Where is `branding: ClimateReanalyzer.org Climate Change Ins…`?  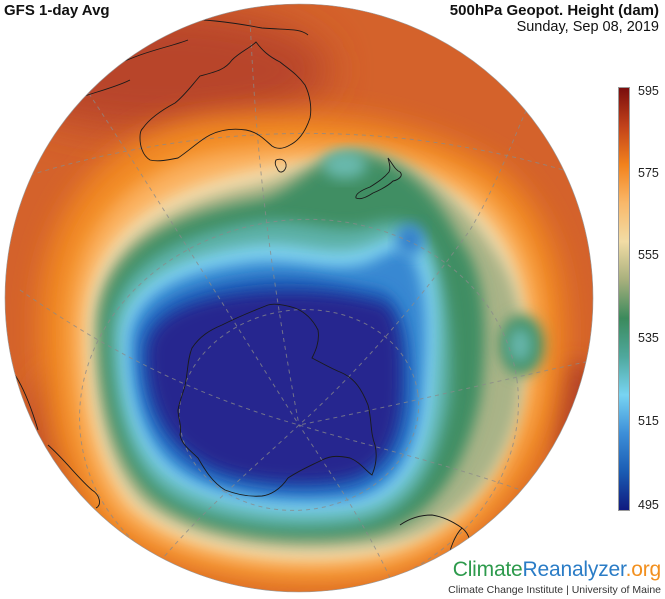 branding: ClimateReanalyzer.org Climate Change Ins… is located at coordinates (554, 577).